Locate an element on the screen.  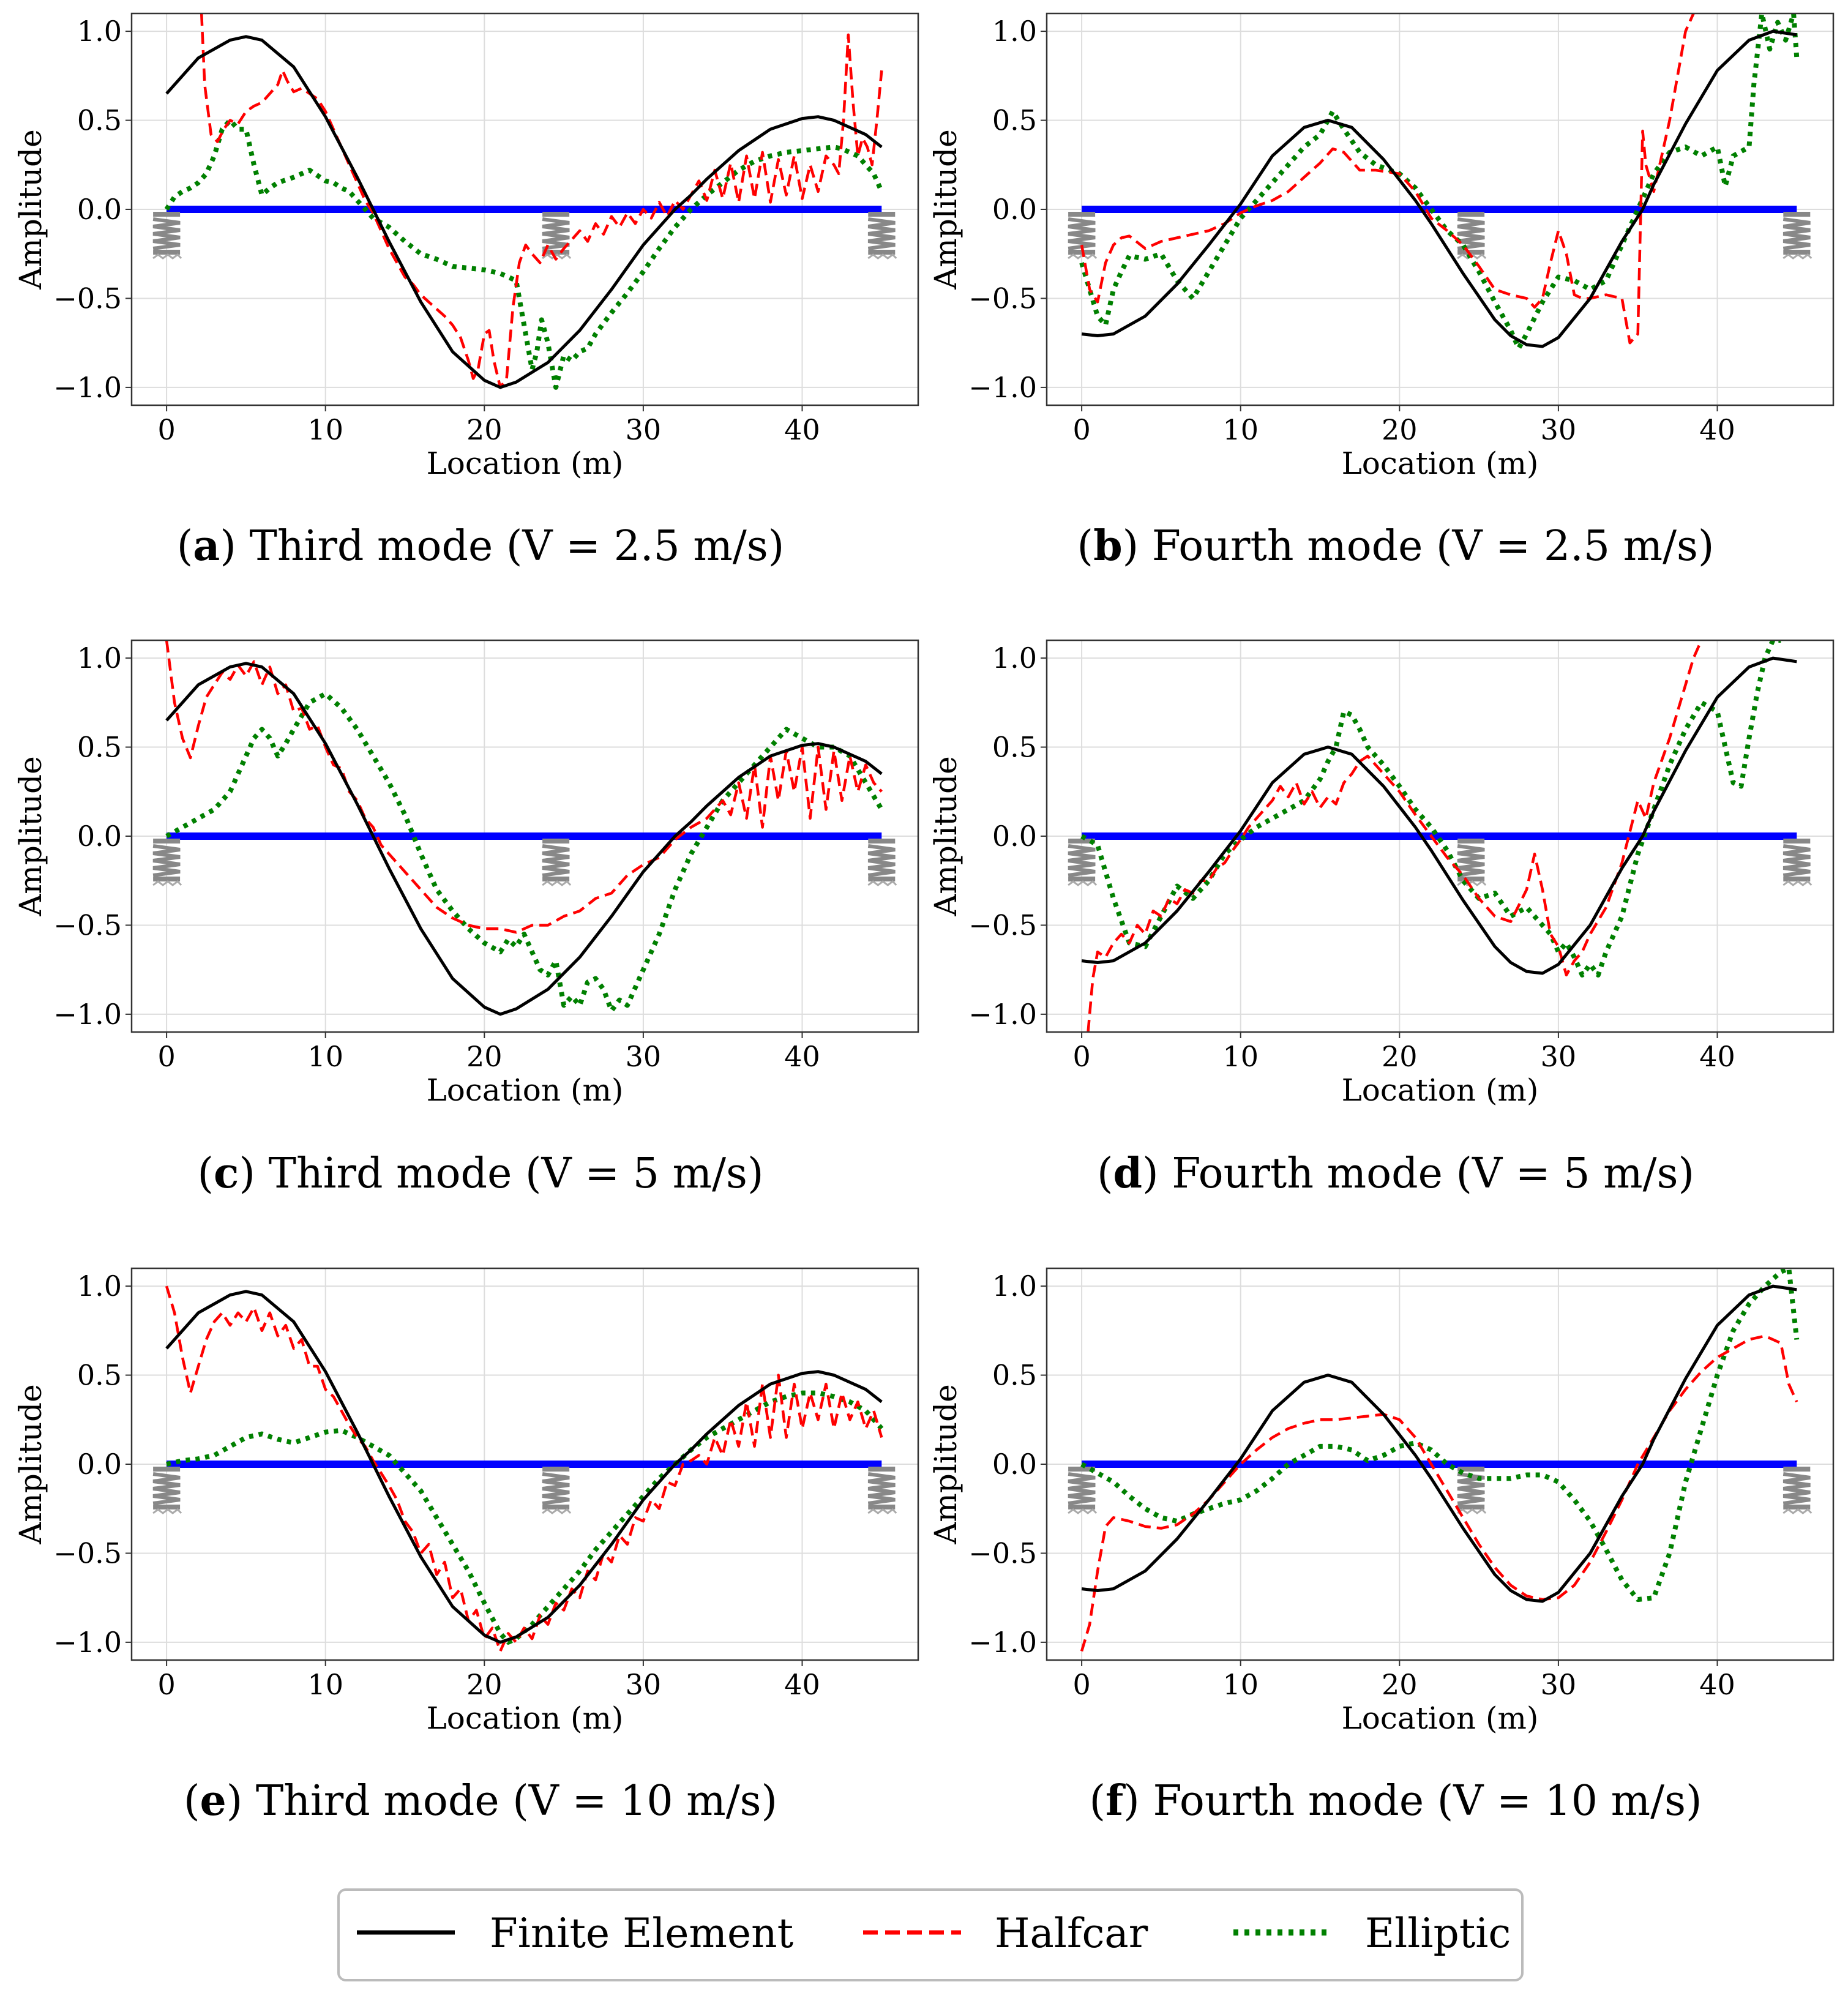
caption-letter: a is located at coordinates (206, 546).